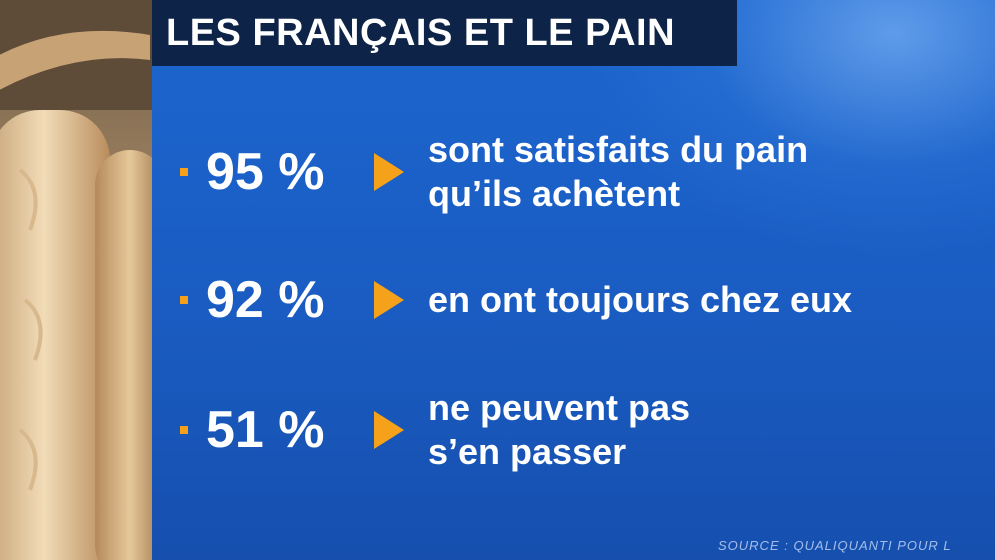 Image resolution: width=995 pixels, height=560 pixels. I want to click on stat-description-line: s’en passer, so click(527, 451).